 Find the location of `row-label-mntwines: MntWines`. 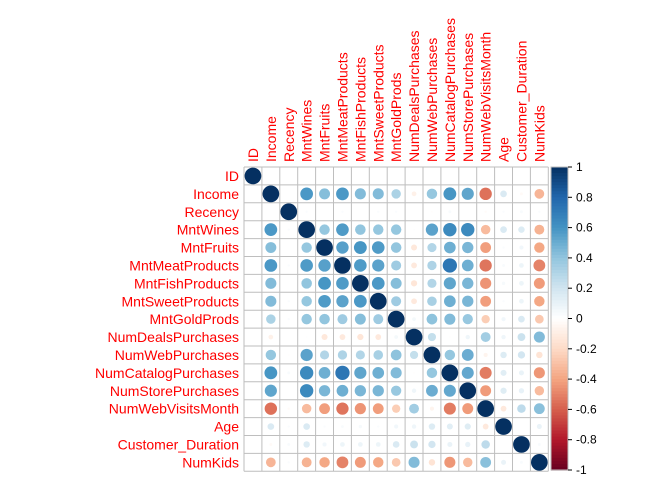

row-label-mntwines: MntWines is located at coordinates (208, 230).